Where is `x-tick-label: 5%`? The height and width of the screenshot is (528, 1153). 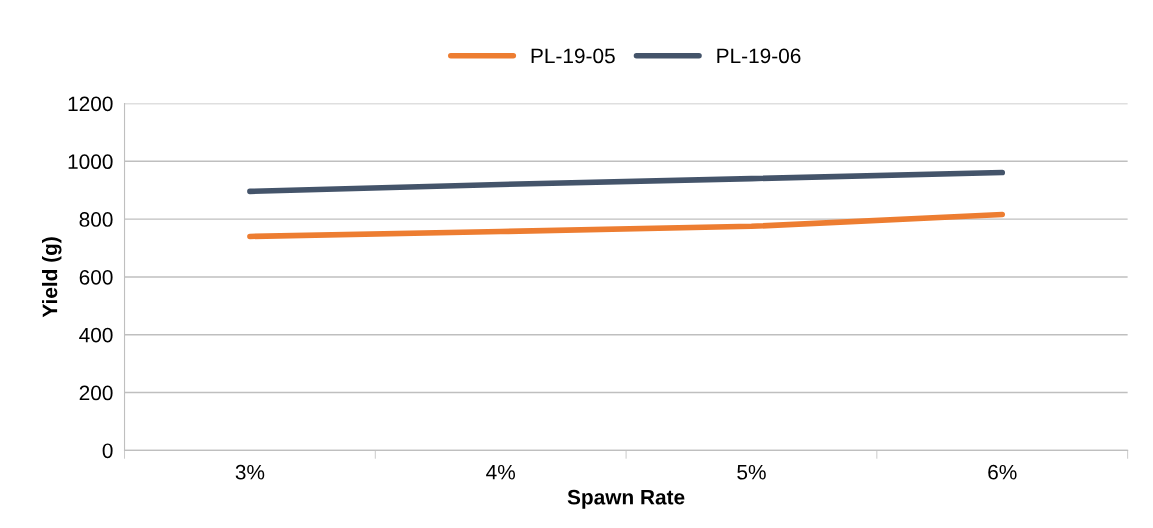 x-tick-label: 5% is located at coordinates (751, 472).